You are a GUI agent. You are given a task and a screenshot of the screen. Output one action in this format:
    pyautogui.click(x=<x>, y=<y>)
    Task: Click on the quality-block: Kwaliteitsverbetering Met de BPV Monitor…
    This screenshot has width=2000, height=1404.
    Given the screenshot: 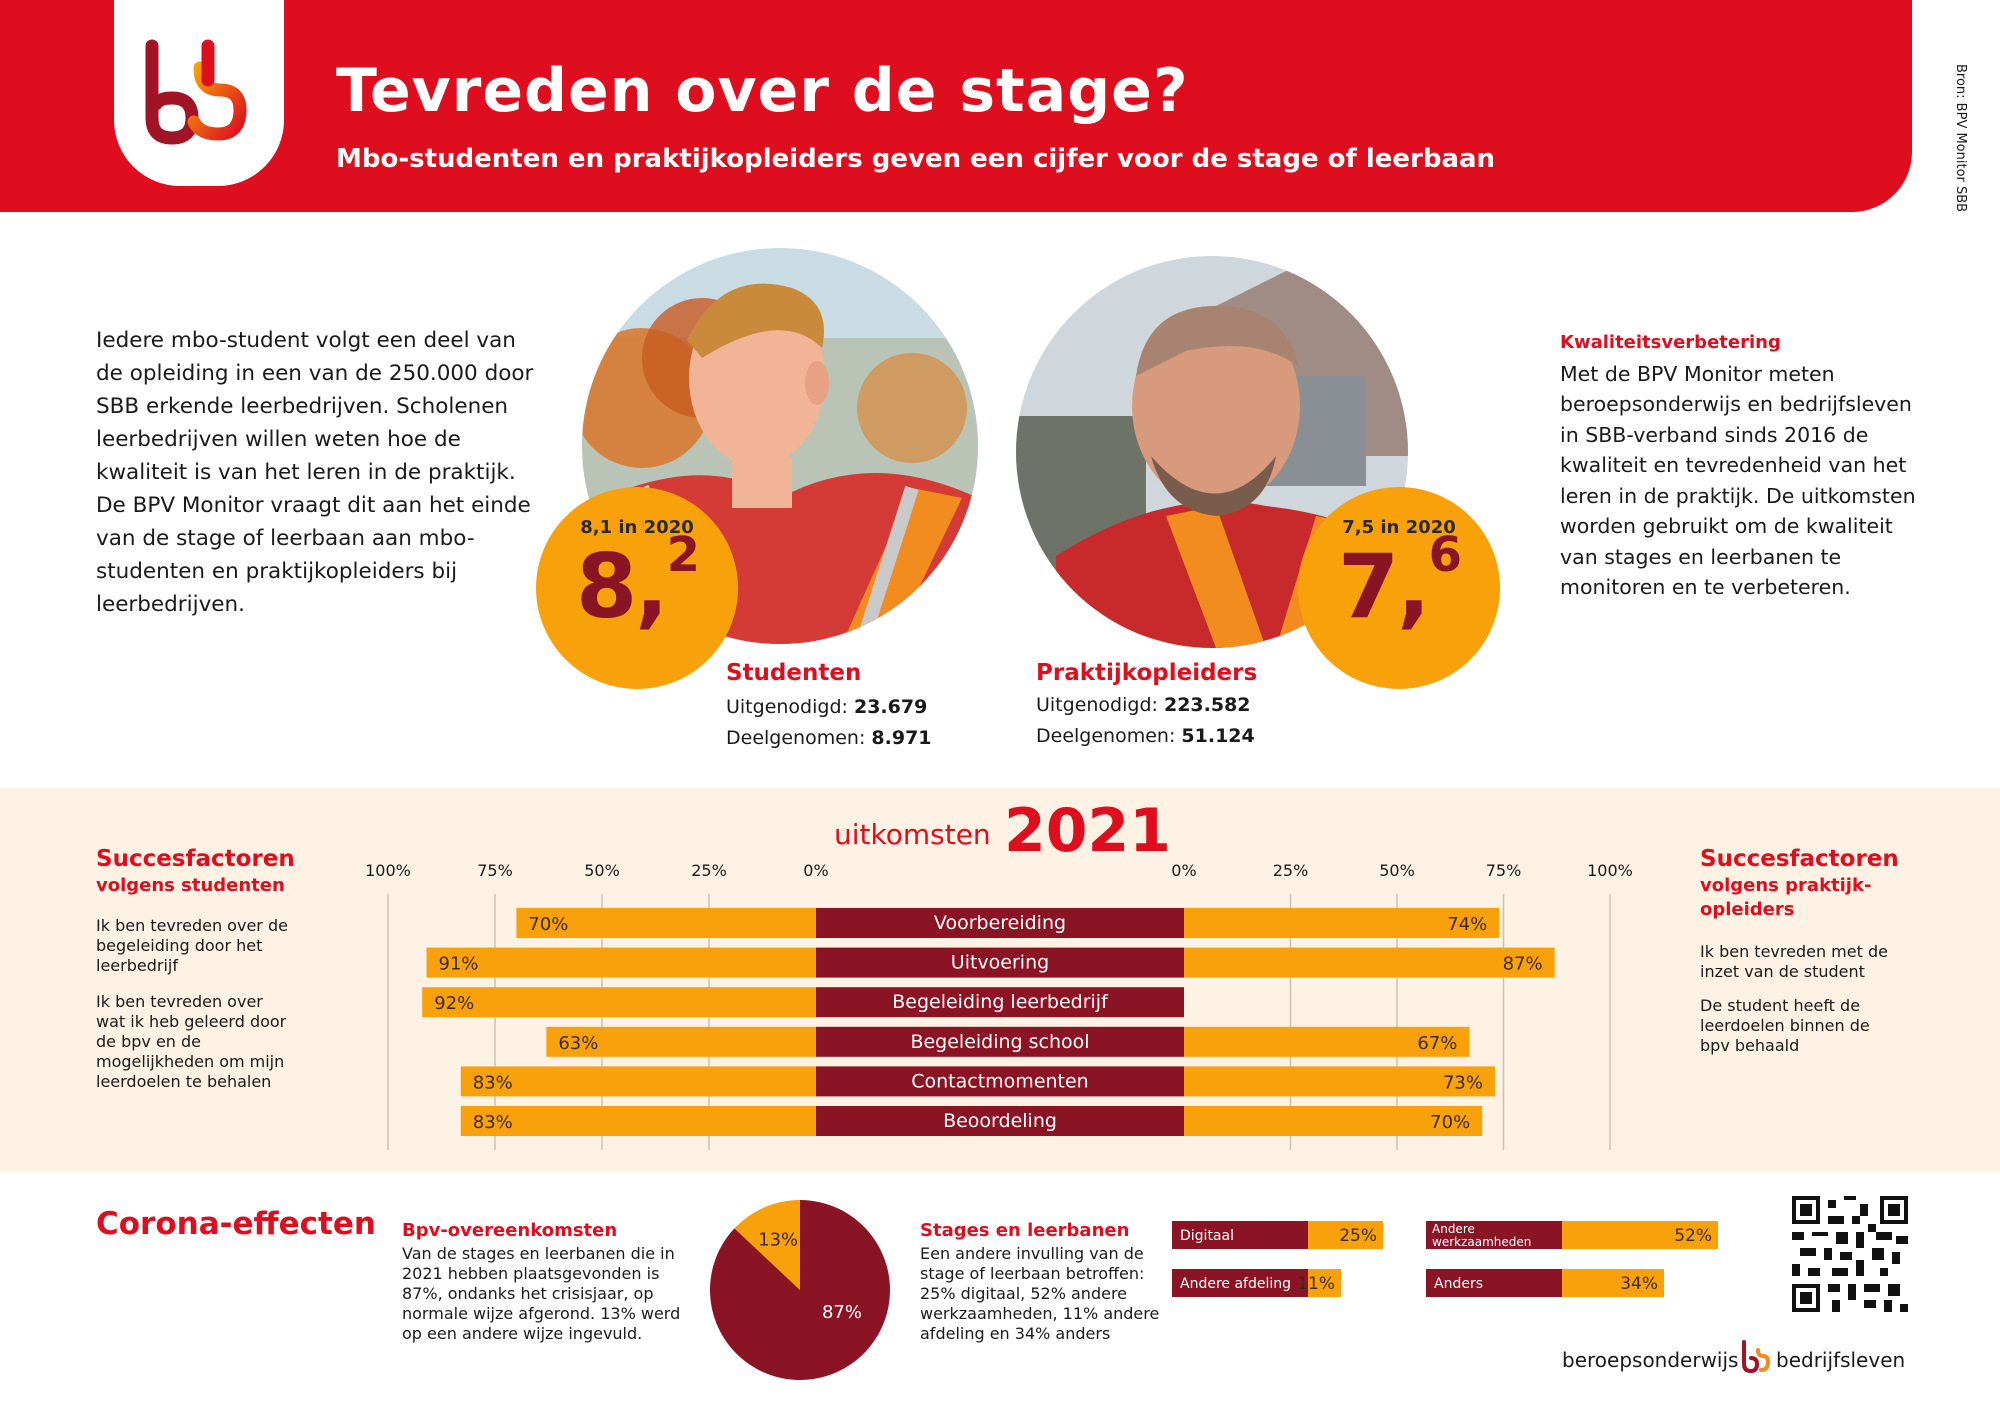 What is the action you would take?
    pyautogui.click(x=1740, y=465)
    